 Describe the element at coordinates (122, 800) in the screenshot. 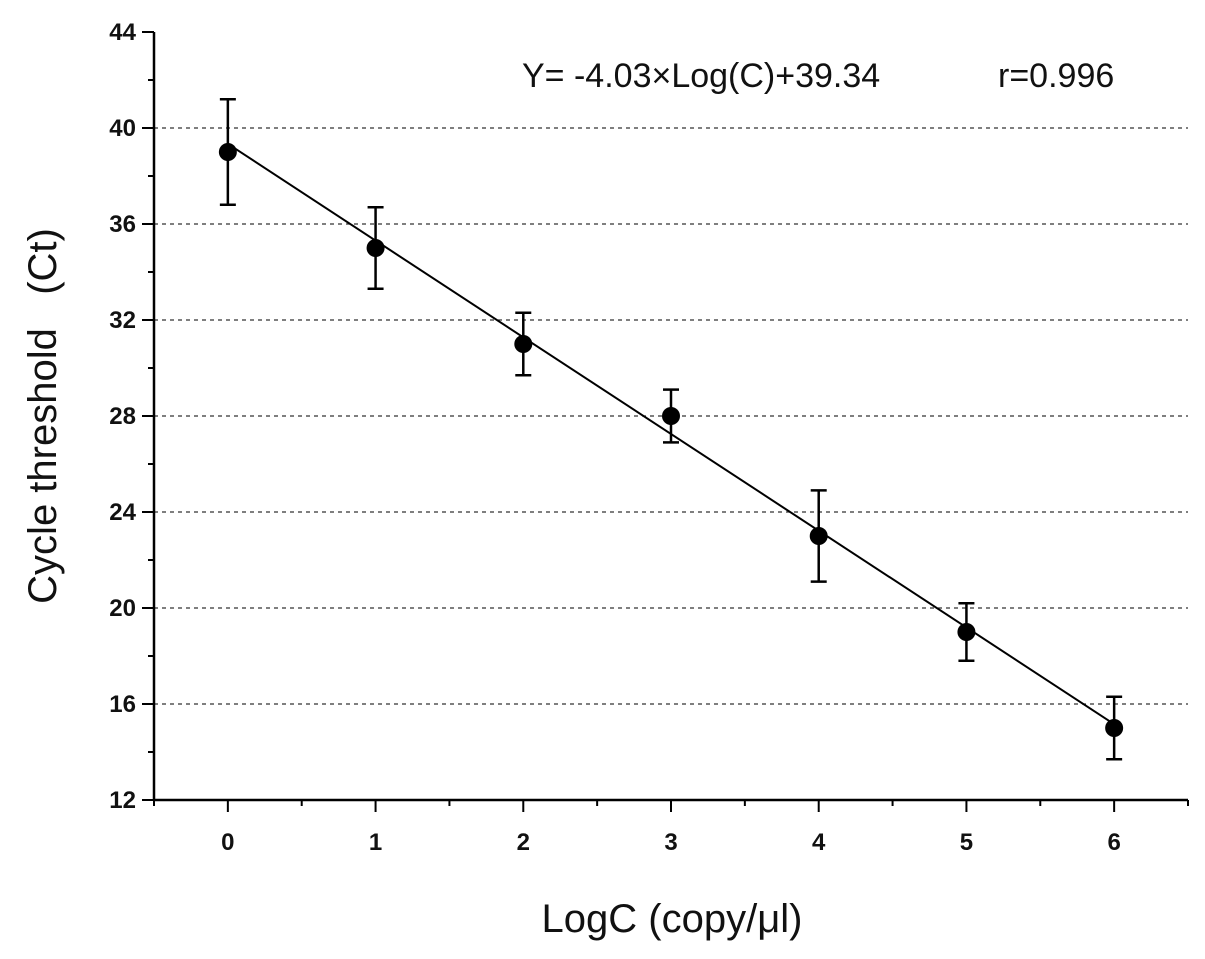

I see `y-tick-label-12: 12` at that location.